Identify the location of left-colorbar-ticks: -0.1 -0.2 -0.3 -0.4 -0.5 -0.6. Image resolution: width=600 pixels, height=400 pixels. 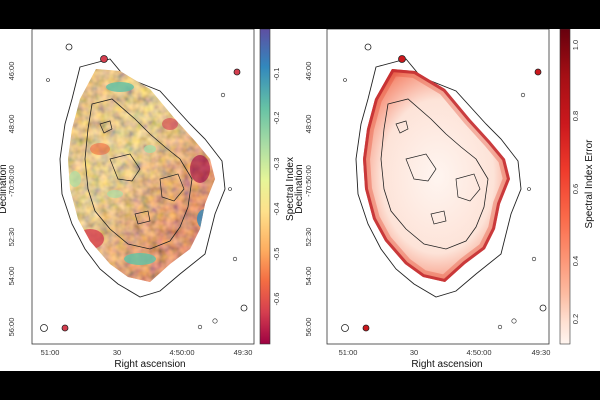
(276, 187).